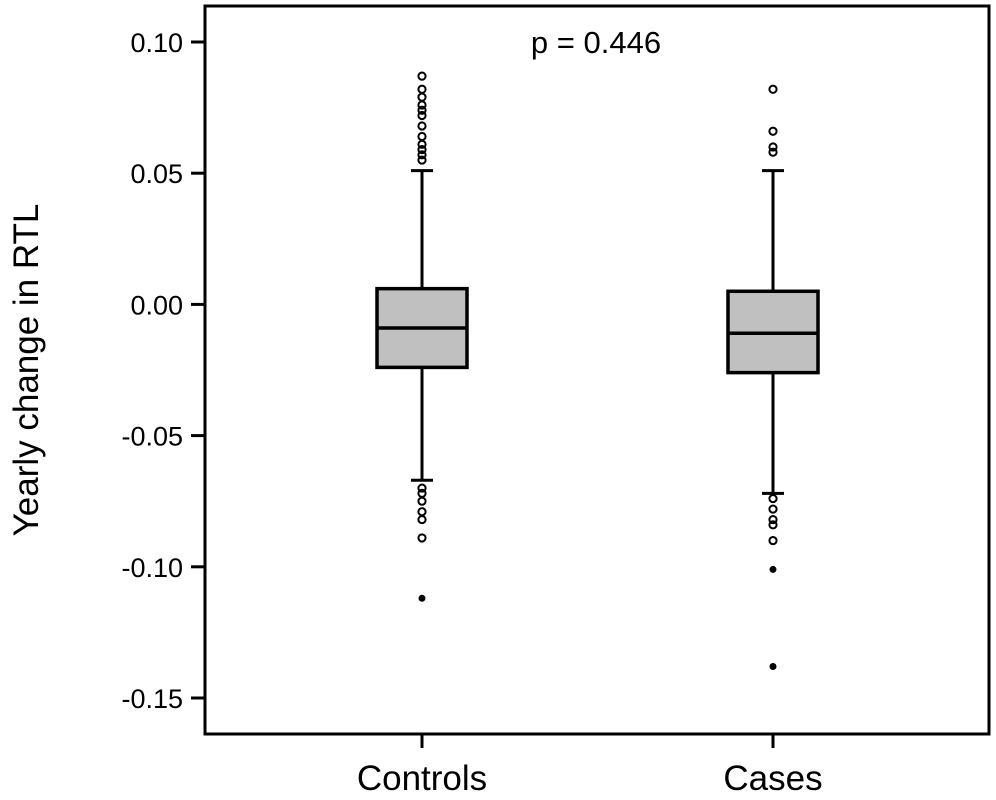  Describe the element at coordinates (152, 437) in the screenshot. I see `y-tick-label: -0.05` at that location.